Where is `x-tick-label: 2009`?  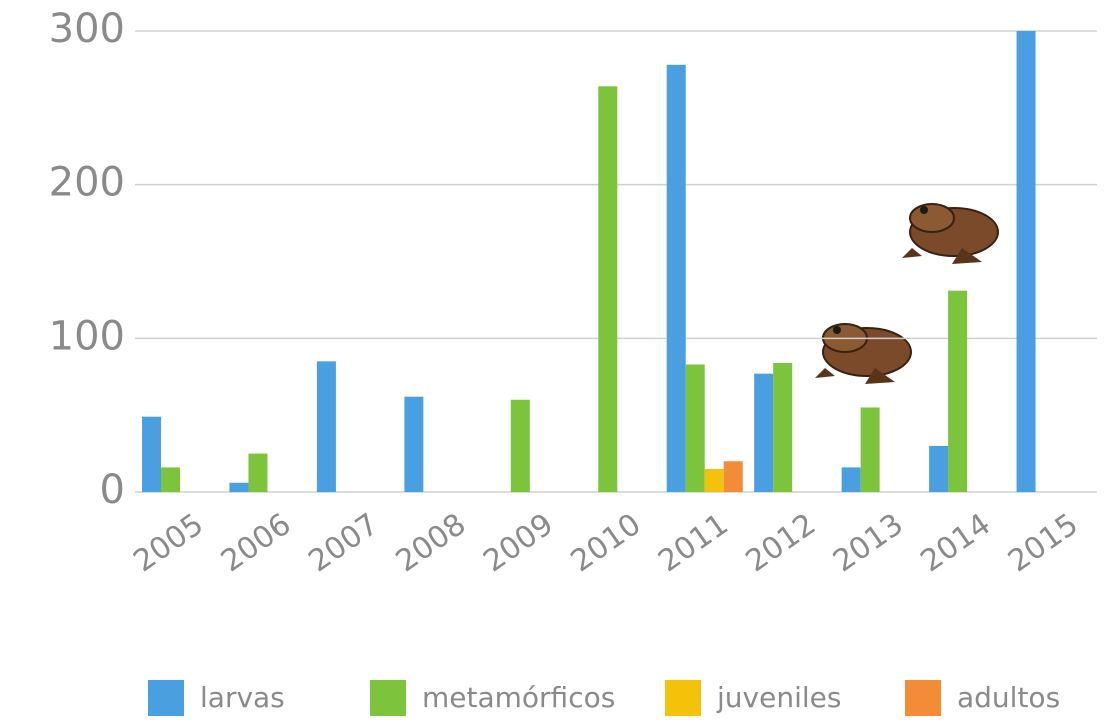 x-tick-label: 2009 is located at coordinates (518, 543).